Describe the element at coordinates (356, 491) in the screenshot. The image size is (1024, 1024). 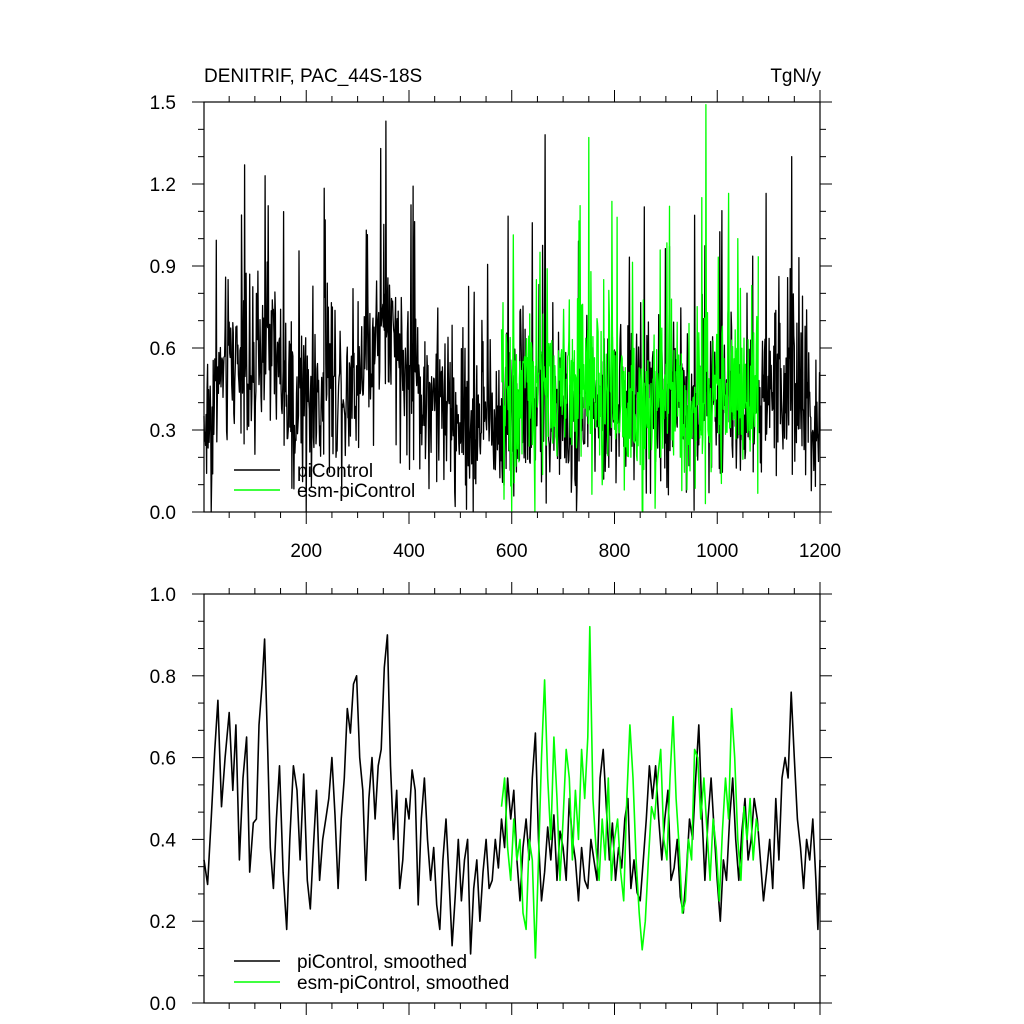
I see `legend-label: esm-piControl` at that location.